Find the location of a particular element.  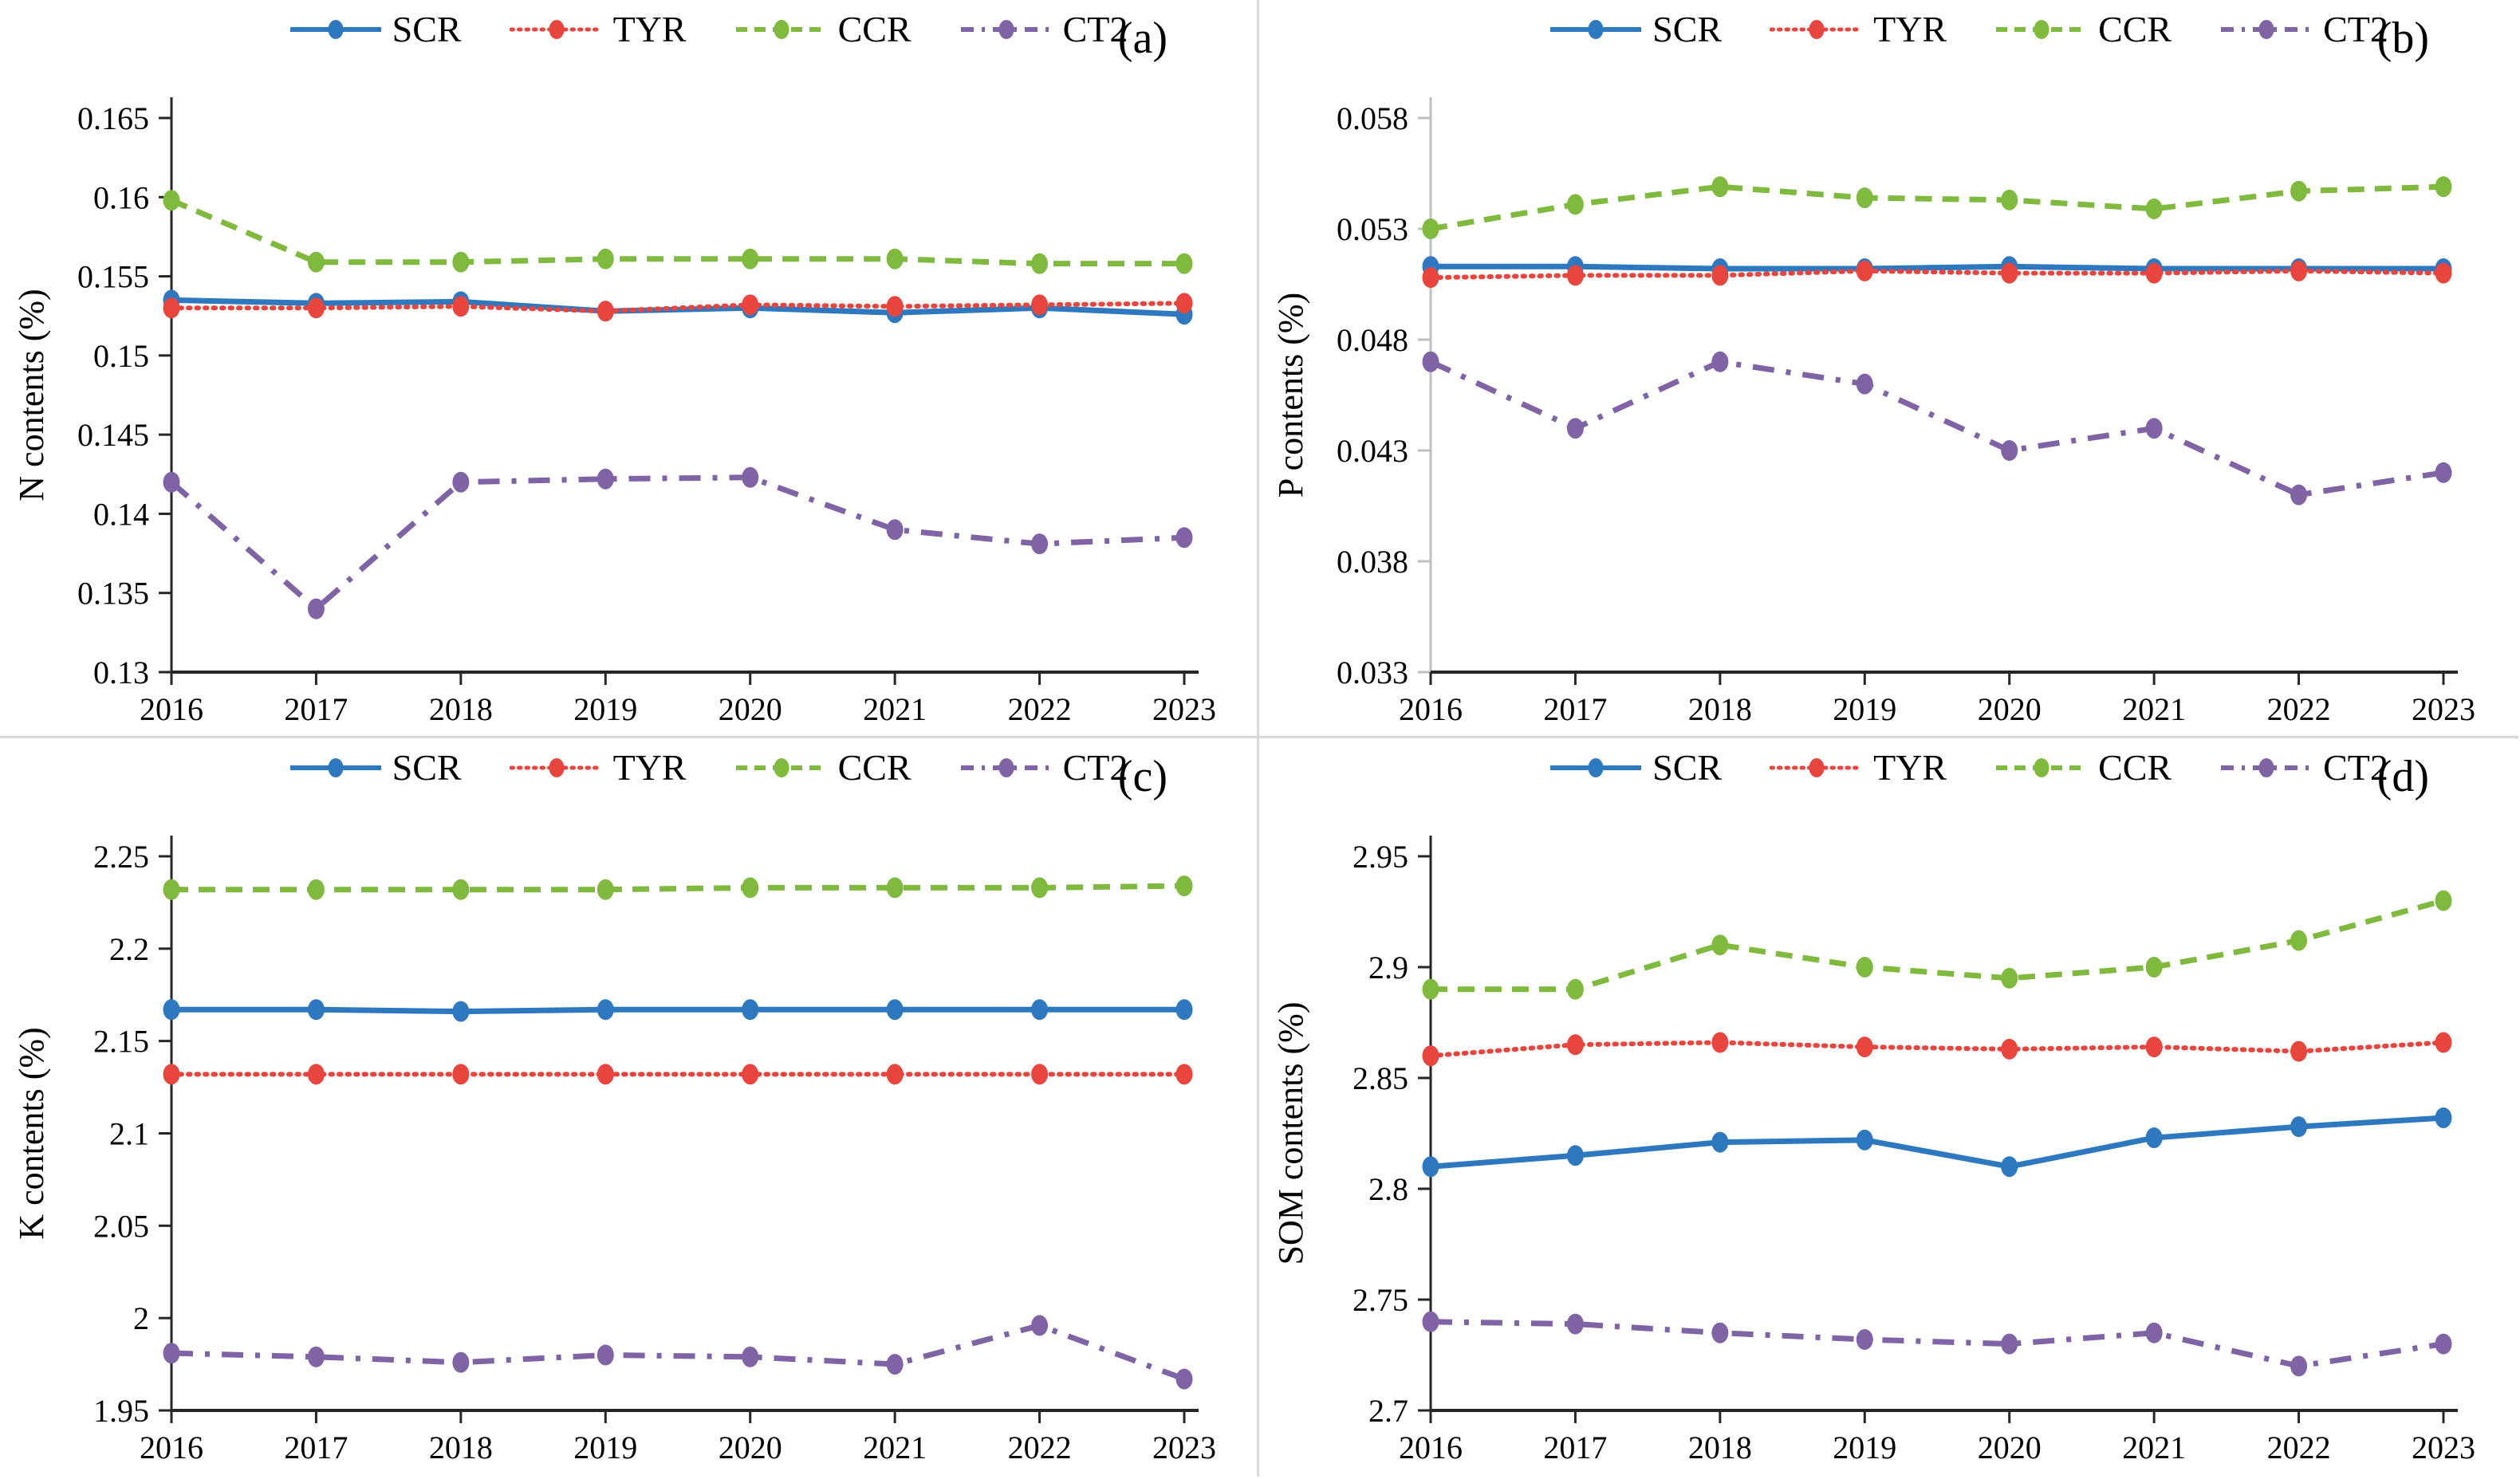

y-tick-label: 0.135 is located at coordinates (113, 594).